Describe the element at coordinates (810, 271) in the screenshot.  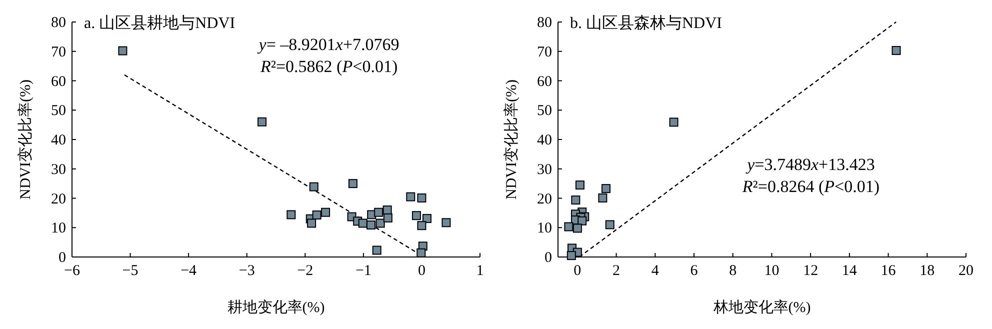
I see `x-tick-label: 12` at that location.